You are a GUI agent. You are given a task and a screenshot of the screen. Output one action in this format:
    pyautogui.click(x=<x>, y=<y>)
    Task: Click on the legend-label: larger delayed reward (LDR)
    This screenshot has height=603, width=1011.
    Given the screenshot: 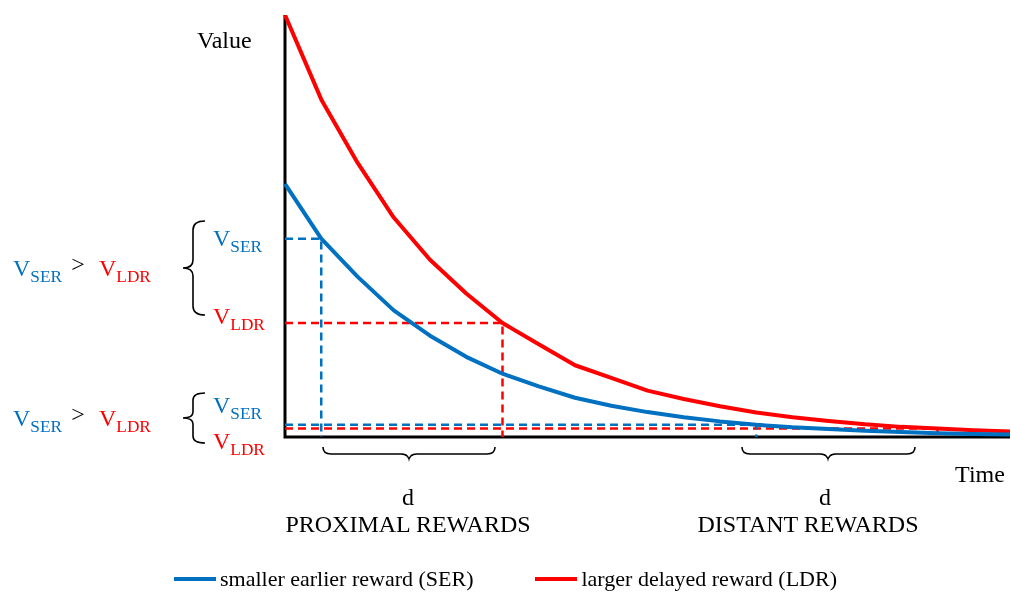 What is the action you would take?
    pyautogui.click(x=709, y=579)
    